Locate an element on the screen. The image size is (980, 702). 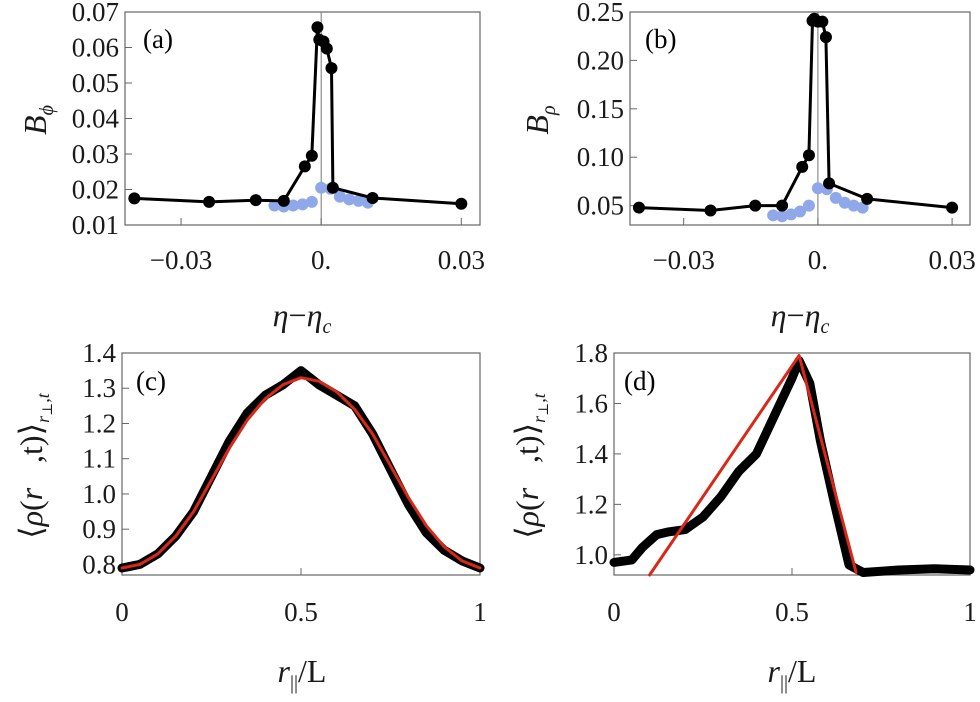
y-tick-label: 0.02 is located at coordinates (95, 190).